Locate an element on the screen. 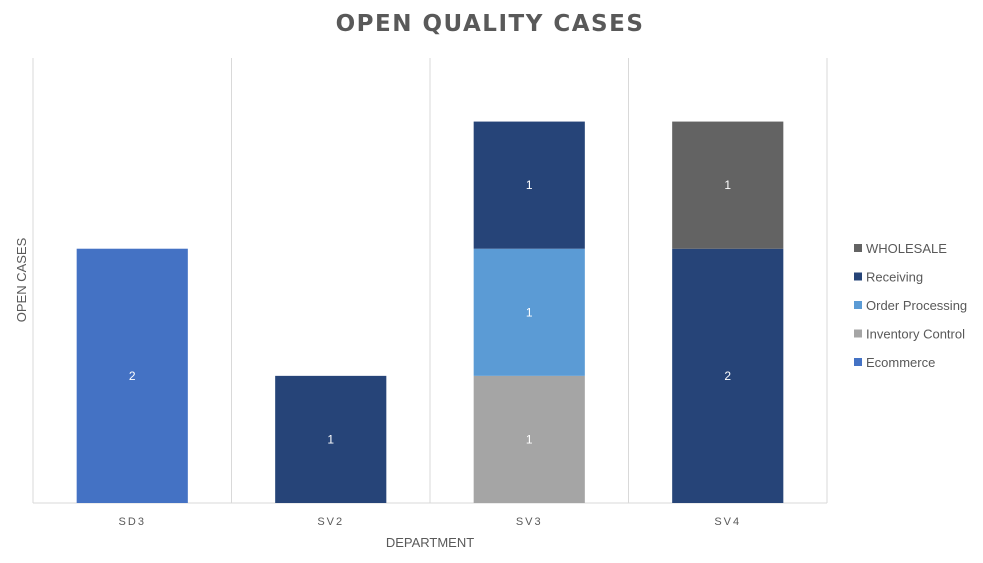 This screenshot has width=983, height=563. x-tick-label: SV2 is located at coordinates (330, 522).